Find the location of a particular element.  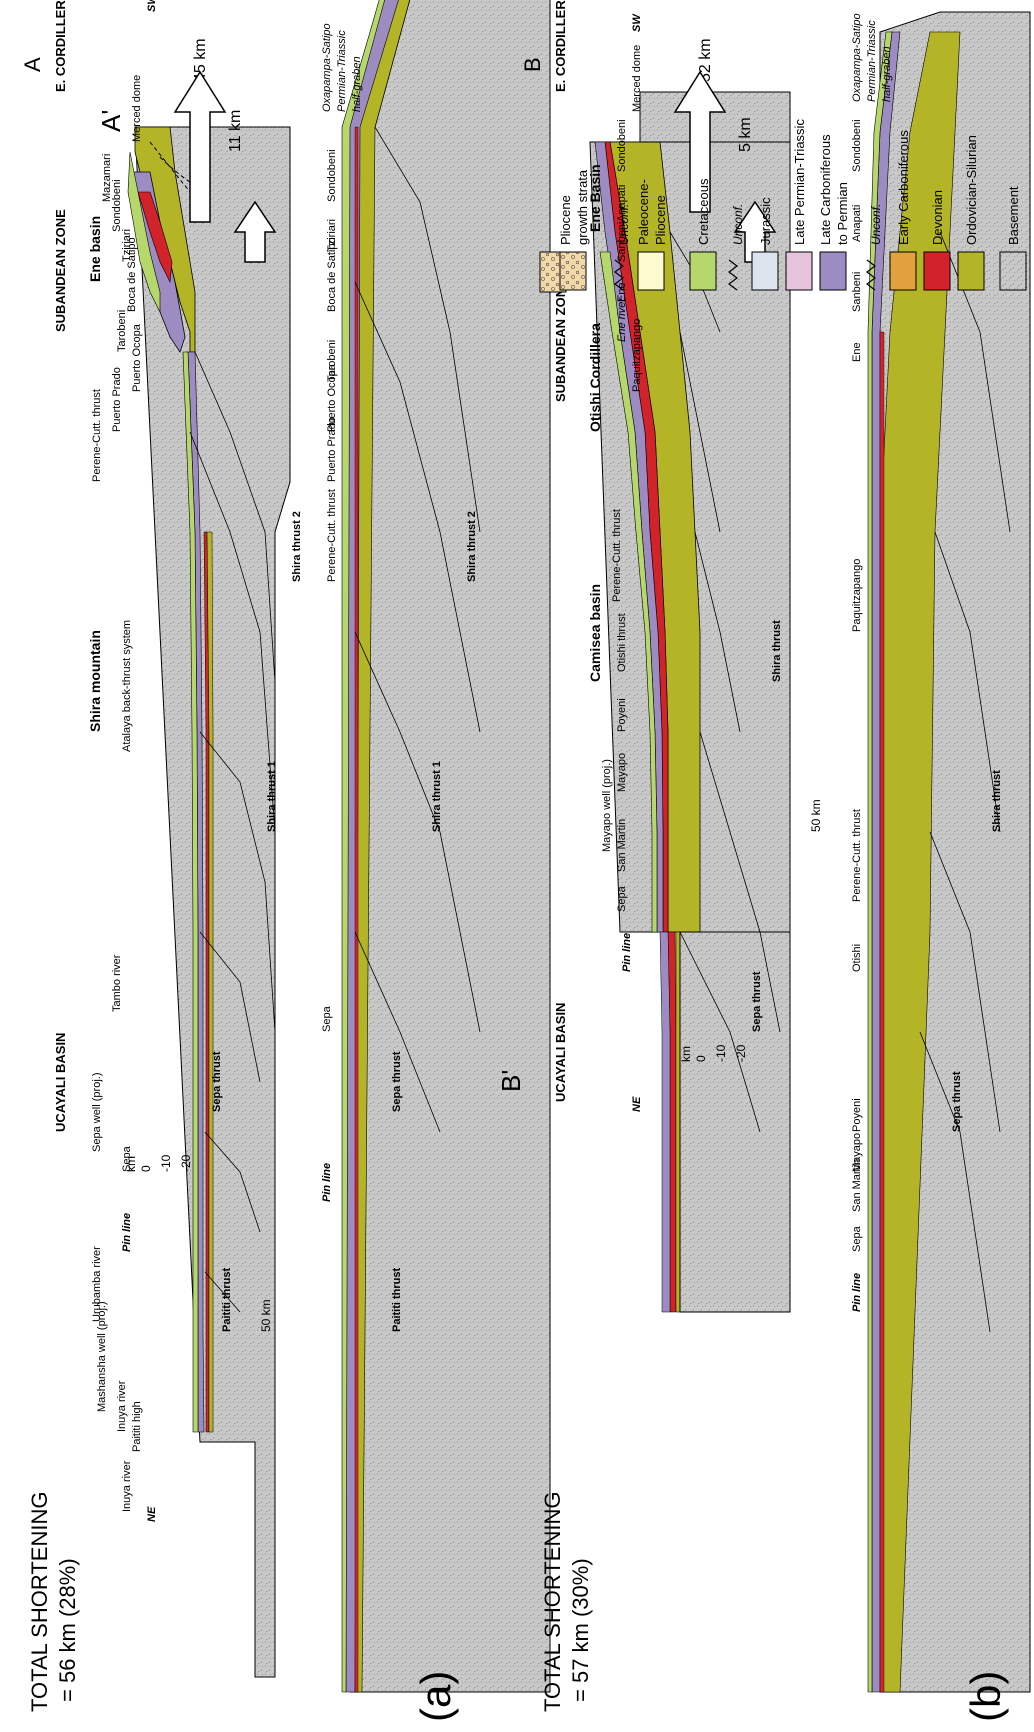

loc-ene-river-b: Ene river is located at coordinates (622, 319).